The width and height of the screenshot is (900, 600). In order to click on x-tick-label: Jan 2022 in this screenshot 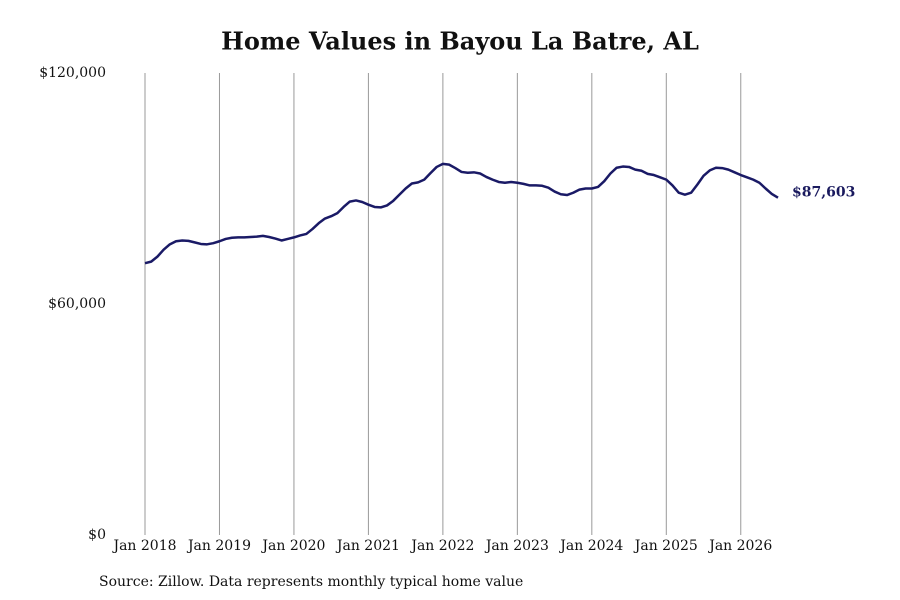, I will do `click(441, 546)`.